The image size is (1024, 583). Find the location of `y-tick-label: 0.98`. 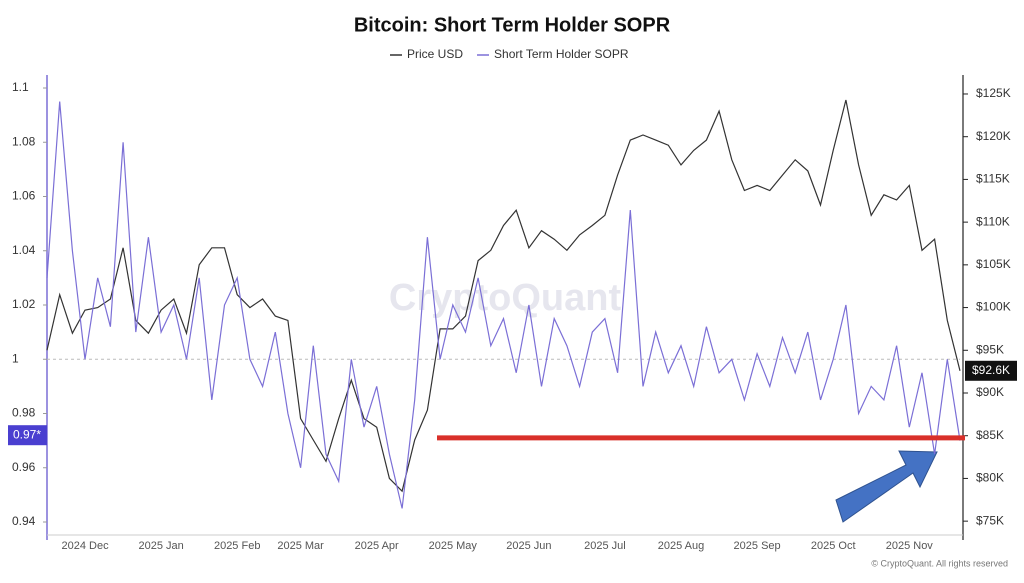

y-tick-label: 0.98 is located at coordinates (24, 413).